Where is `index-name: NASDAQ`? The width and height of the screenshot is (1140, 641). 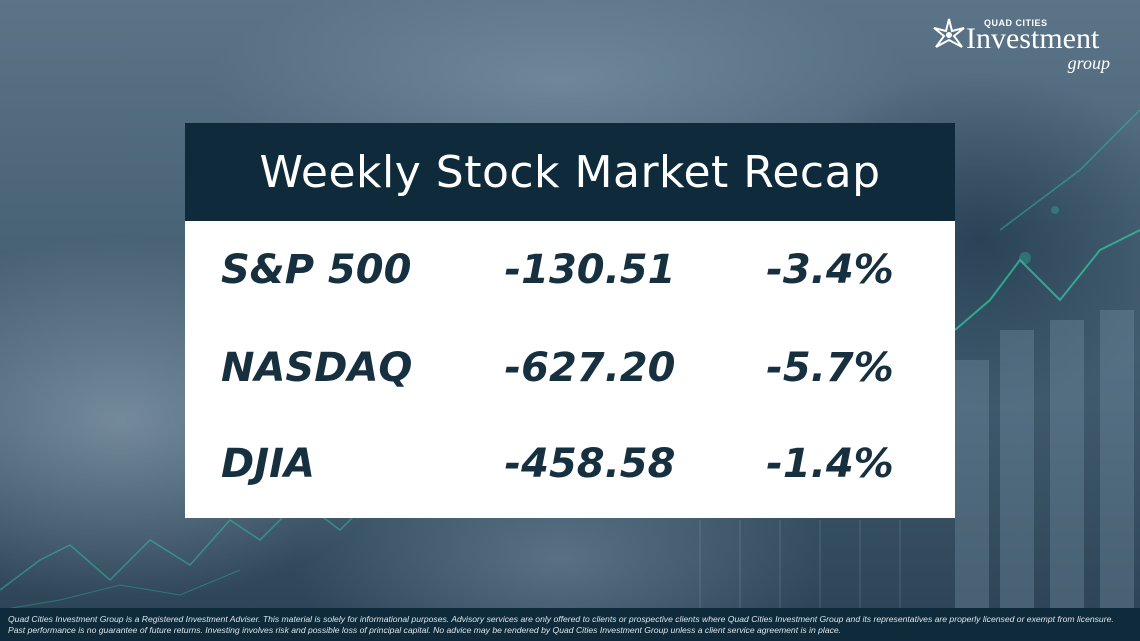 index-name: NASDAQ is located at coordinates (317, 368).